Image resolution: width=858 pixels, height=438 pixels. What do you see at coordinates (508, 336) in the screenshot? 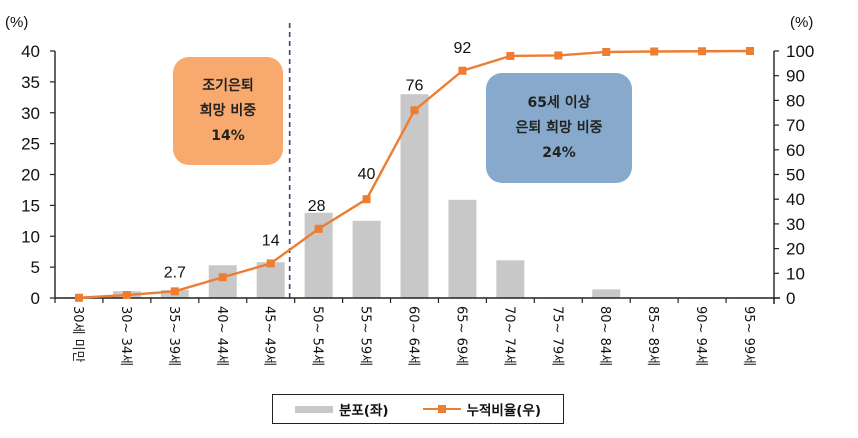
I see `x-axis-category-label: 70~ 74세` at bounding box center [508, 336].